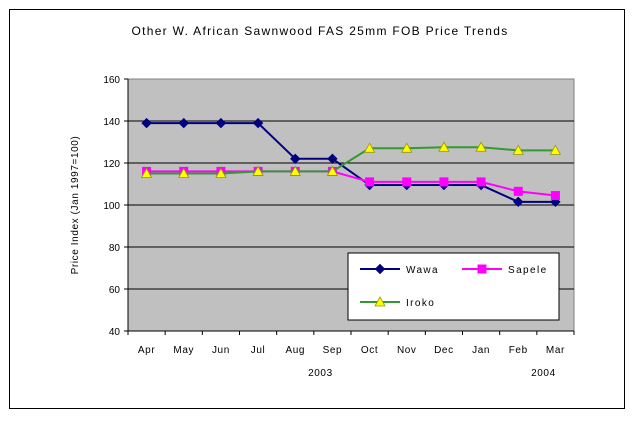  Describe the element at coordinates (555, 350) in the screenshot. I see `x-tick-label: Mar` at that location.